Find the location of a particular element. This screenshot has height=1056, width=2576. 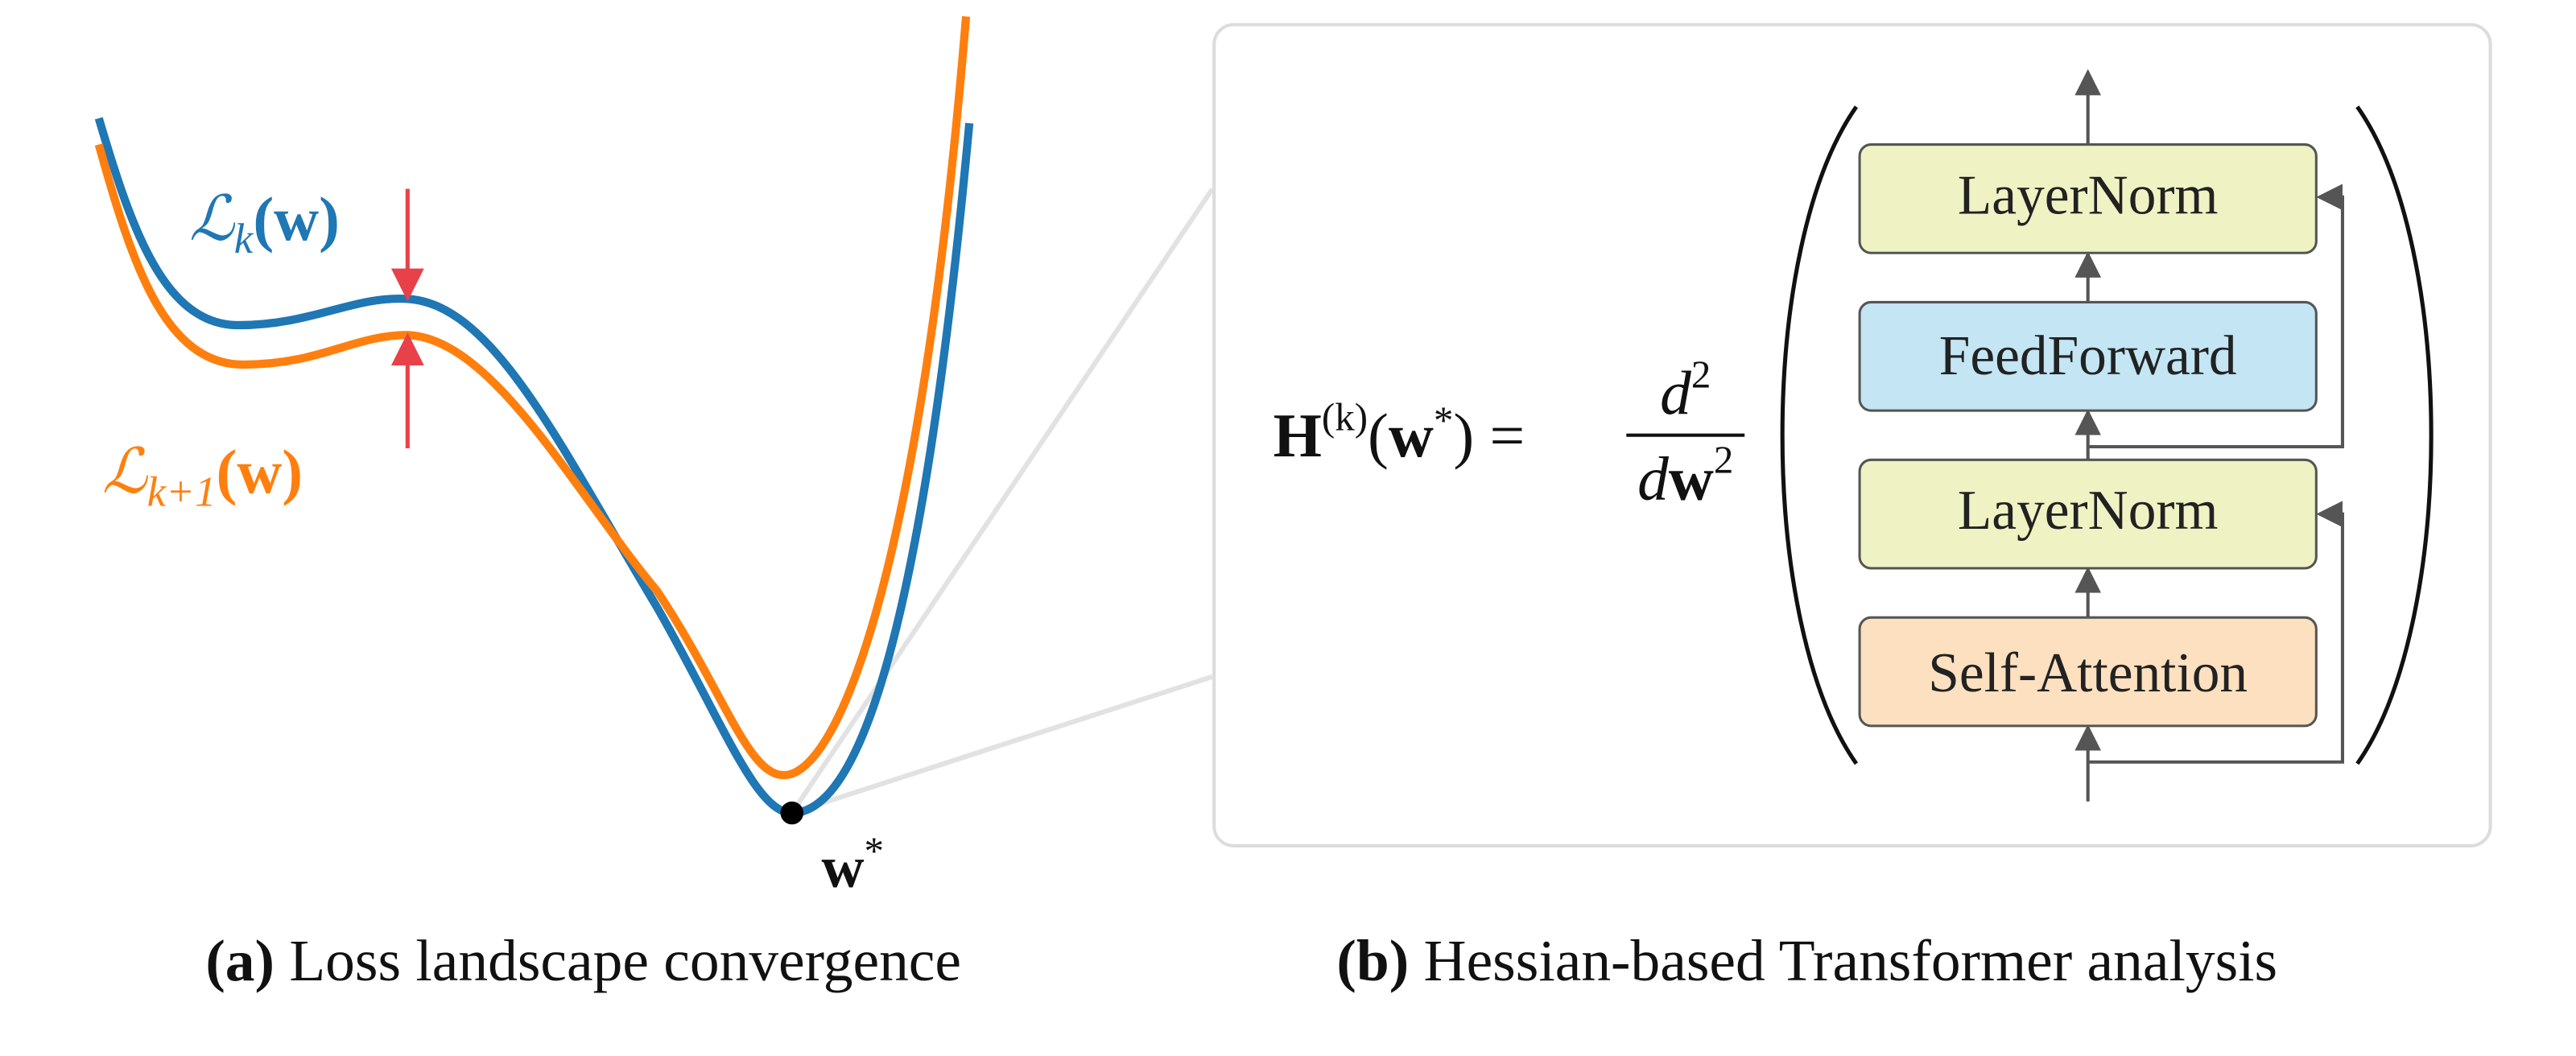

paren: ) is located at coordinates (1463, 436).